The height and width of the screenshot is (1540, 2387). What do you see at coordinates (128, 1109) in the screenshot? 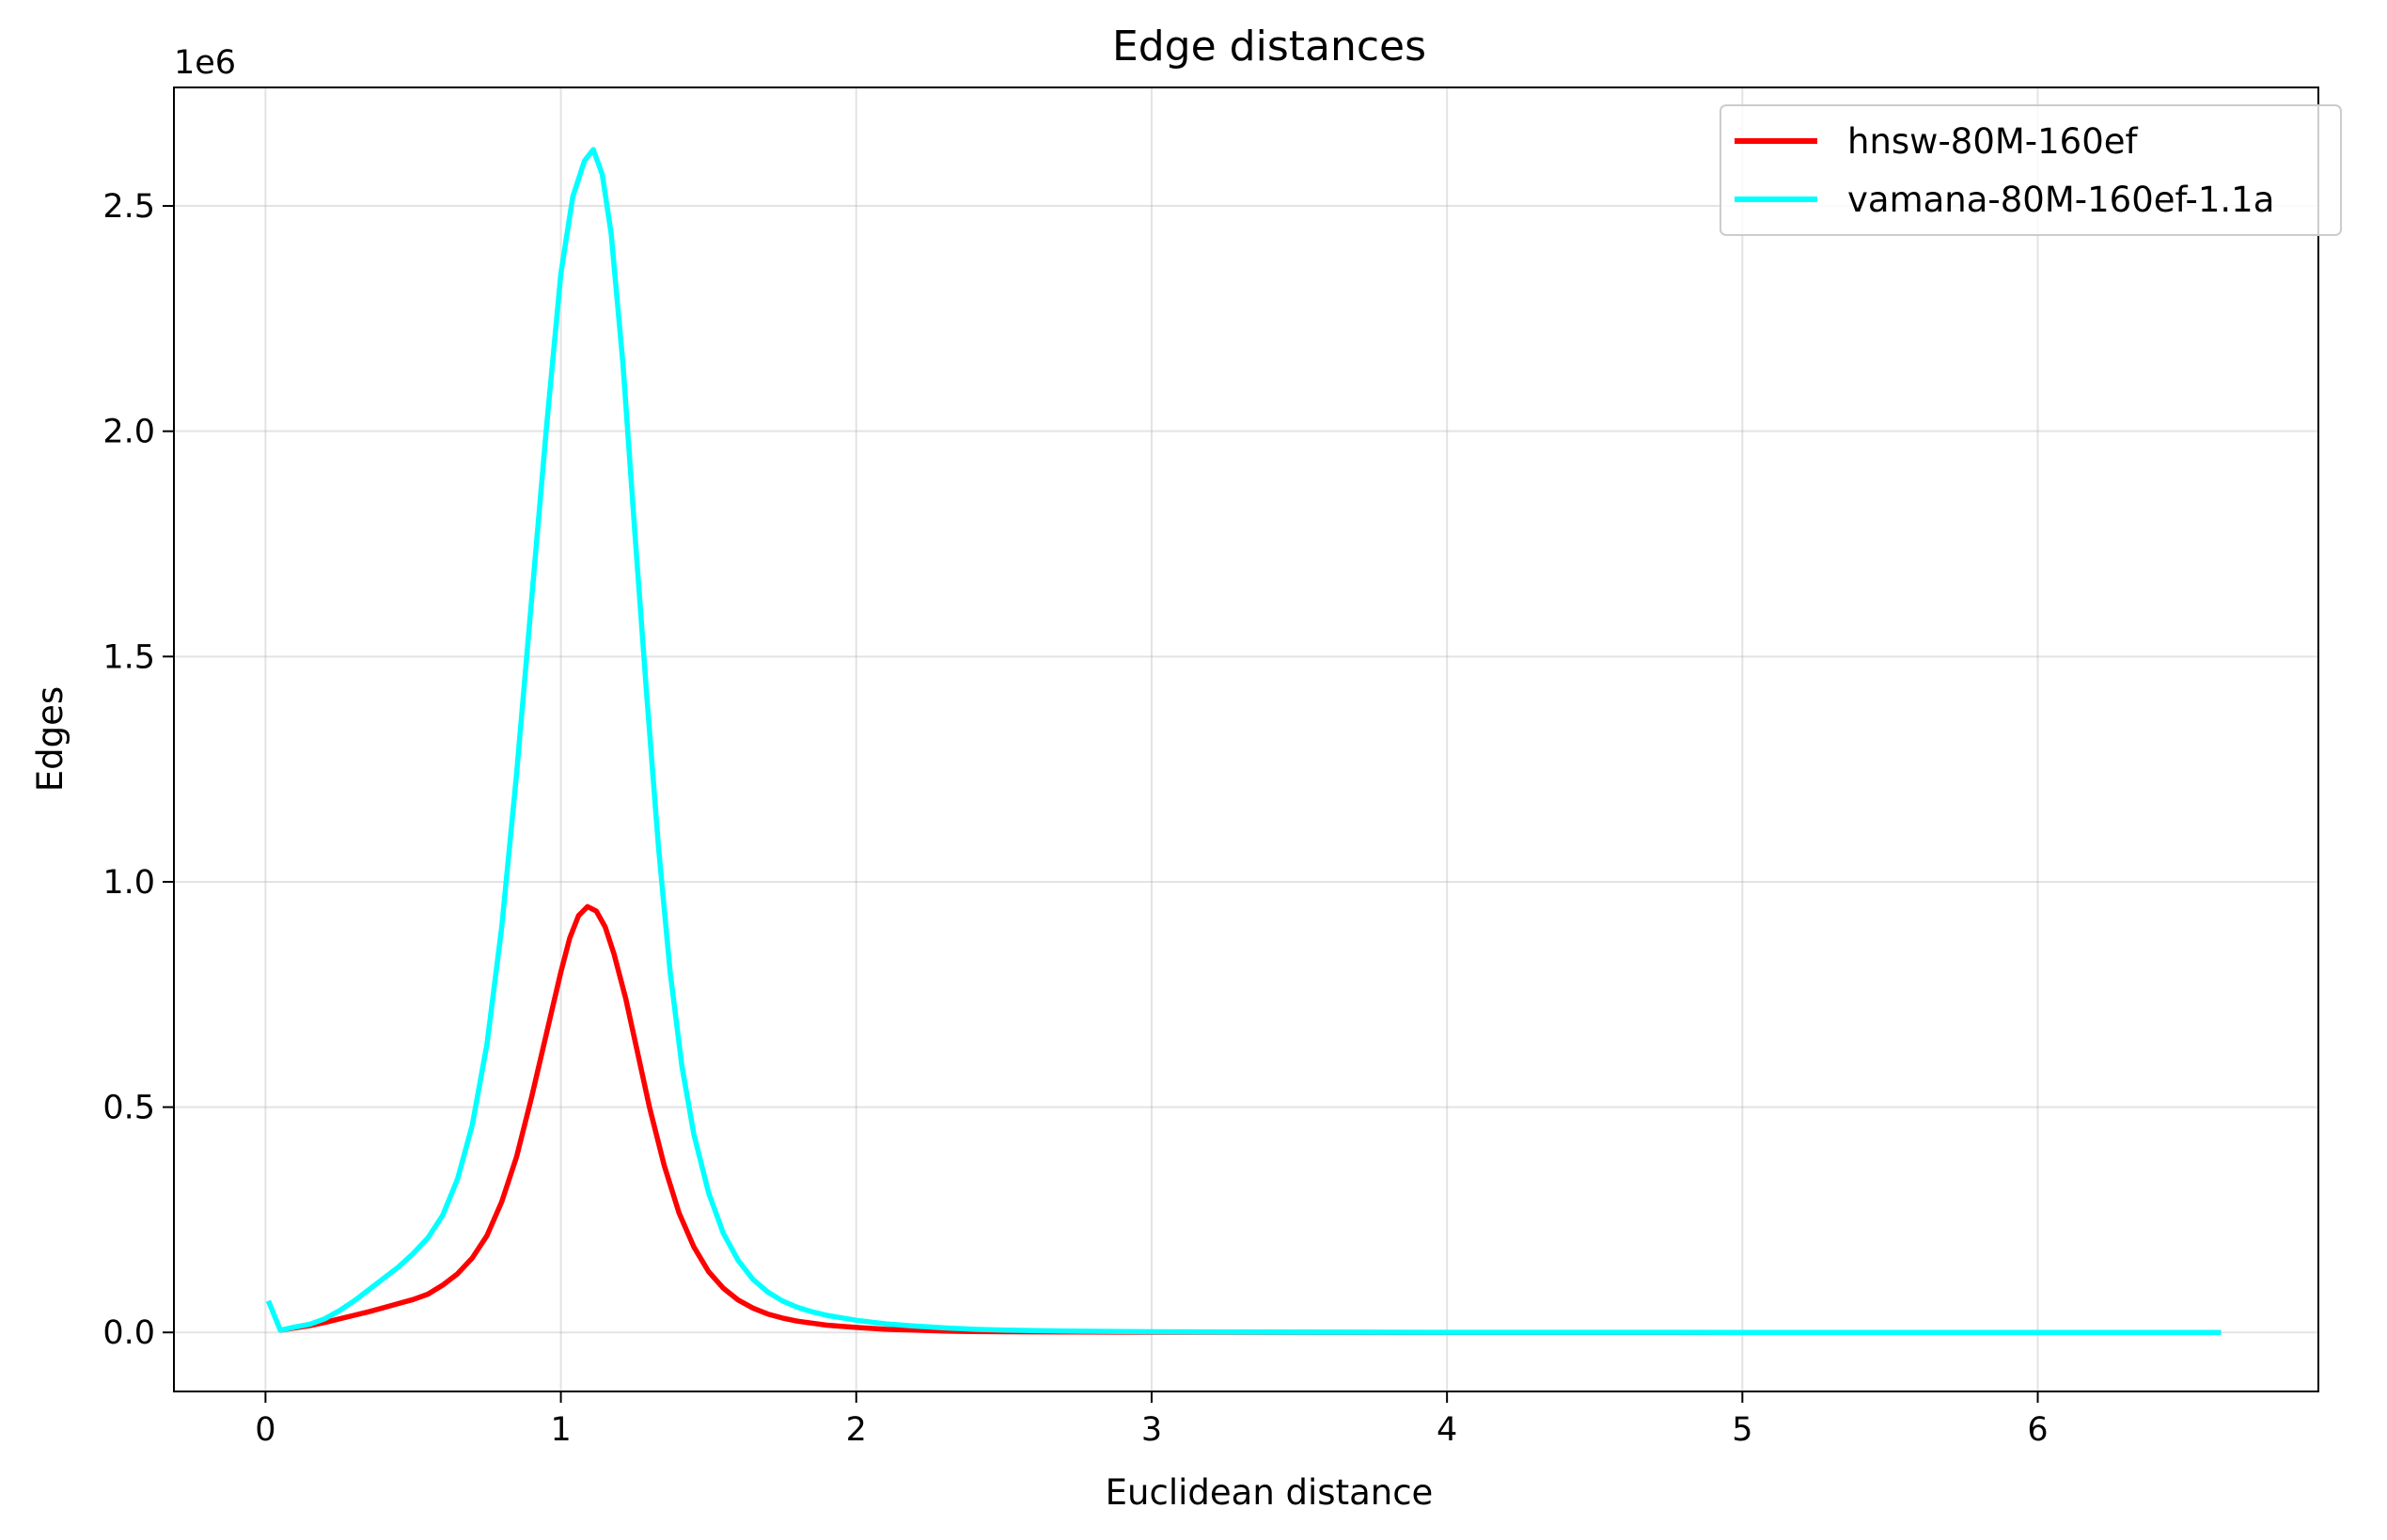
I see `y-tick-label: 0.5` at bounding box center [128, 1109].